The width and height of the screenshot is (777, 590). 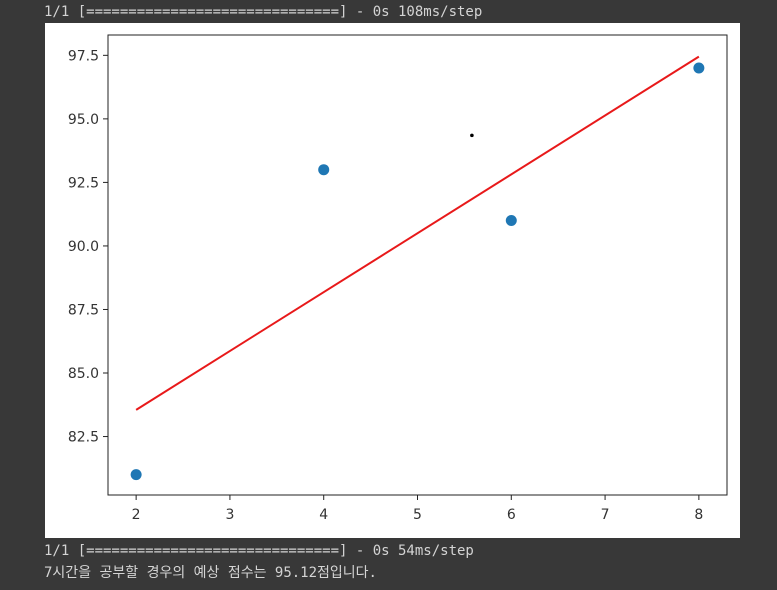 What do you see at coordinates (83, 56) in the screenshot?
I see `y-tick-label: 97.5` at bounding box center [83, 56].